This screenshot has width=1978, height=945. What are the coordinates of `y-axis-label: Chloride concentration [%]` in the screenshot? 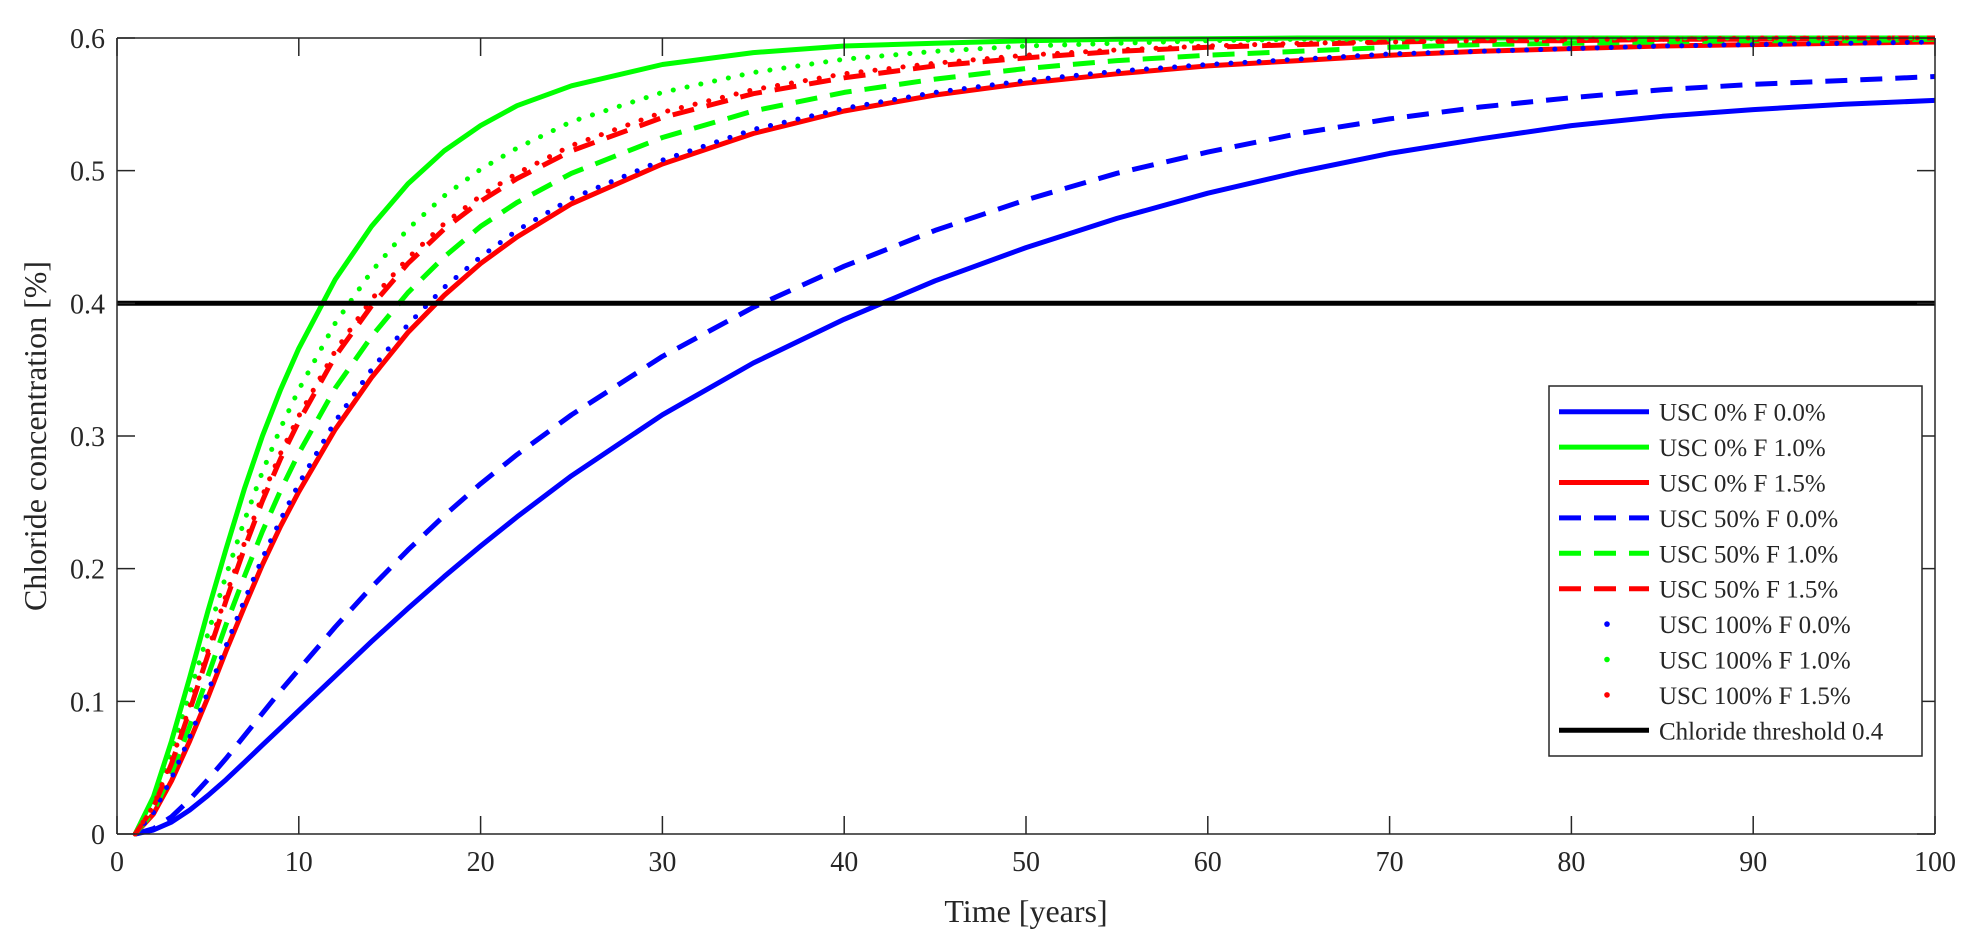 It's located at (35, 436).